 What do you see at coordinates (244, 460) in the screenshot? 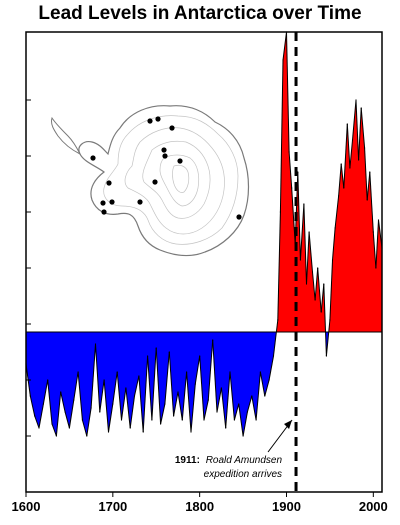
I see `event-text-1: Roald Amundsen` at bounding box center [244, 460].